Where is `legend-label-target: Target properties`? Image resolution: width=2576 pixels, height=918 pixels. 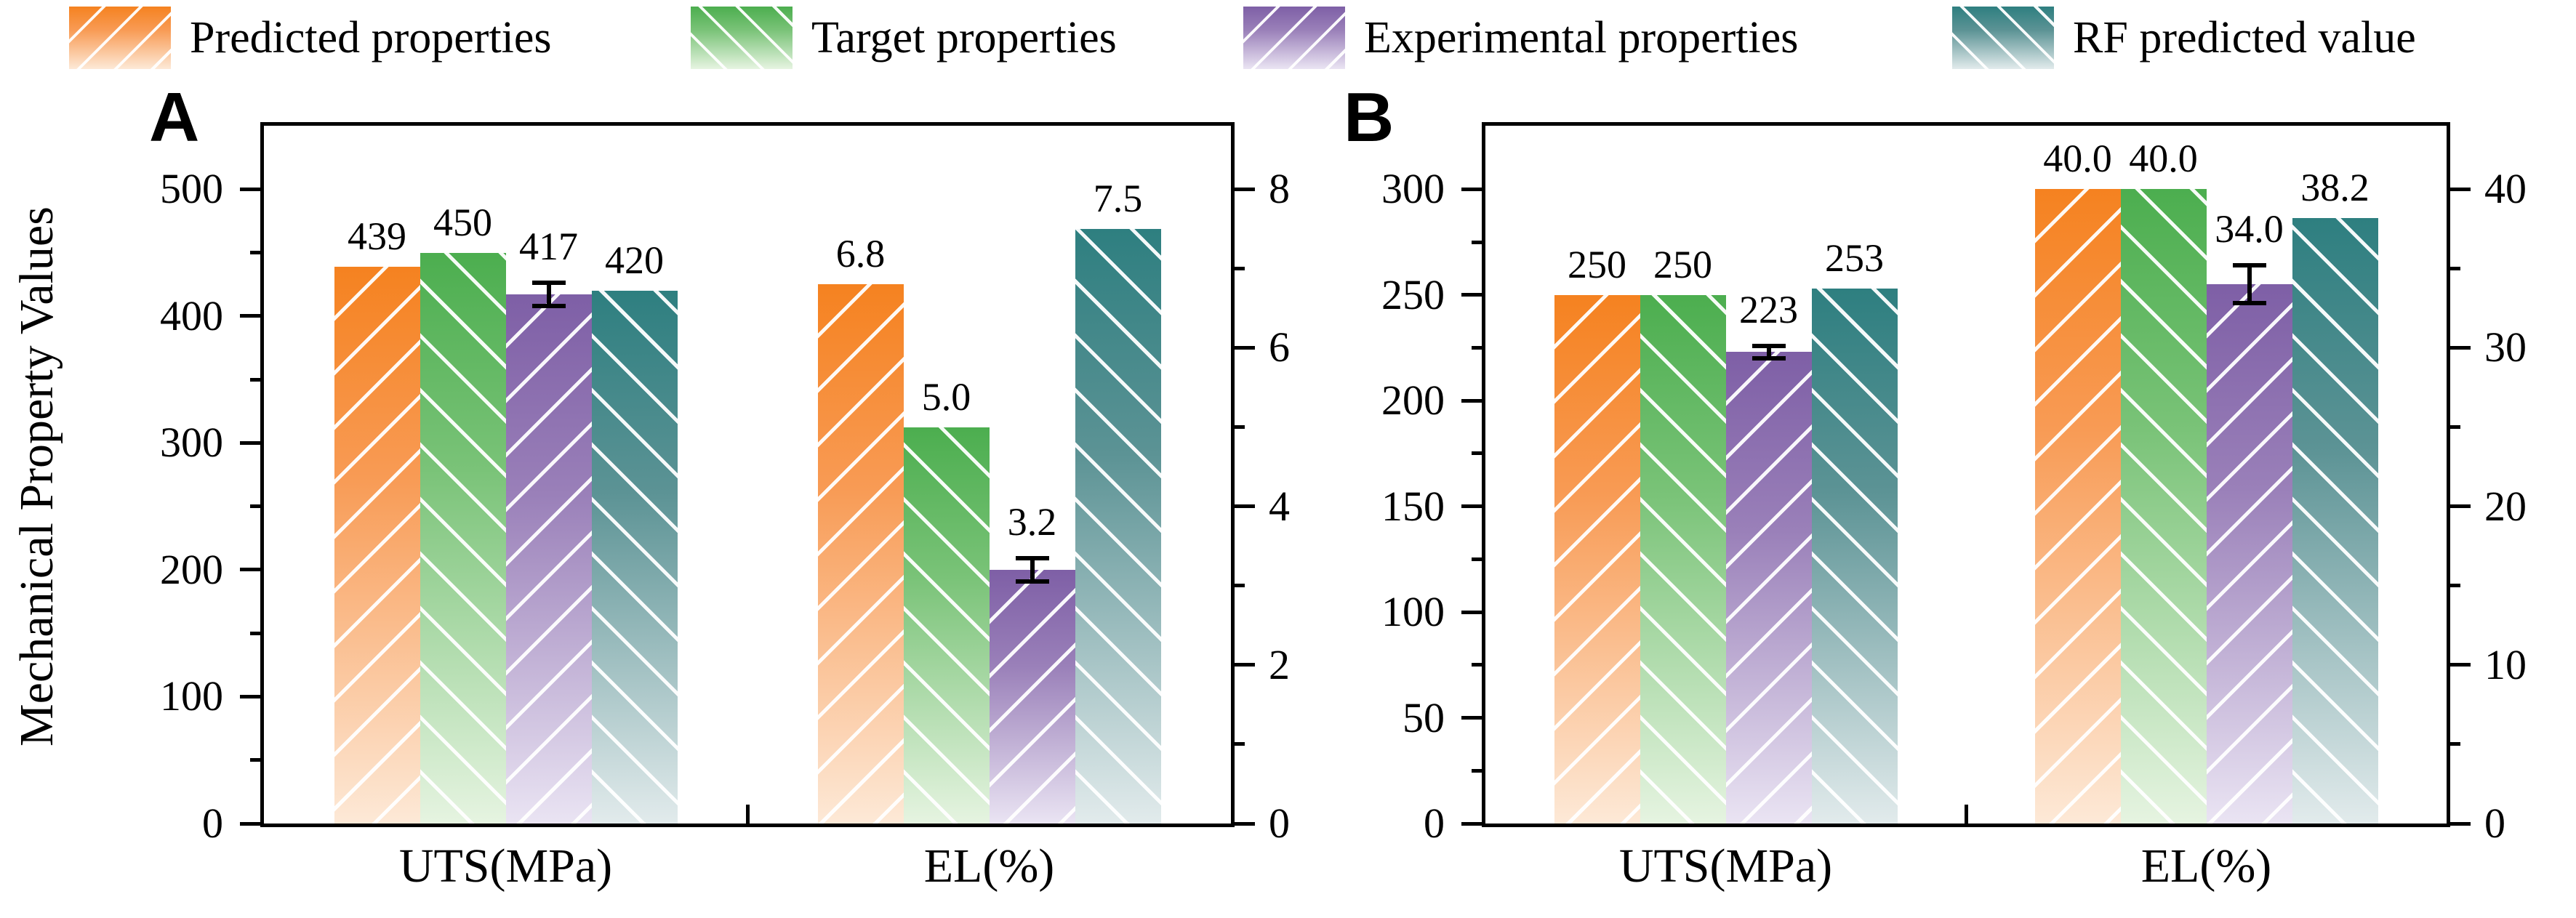 legend-label-target: Target properties is located at coordinates (964, 38).